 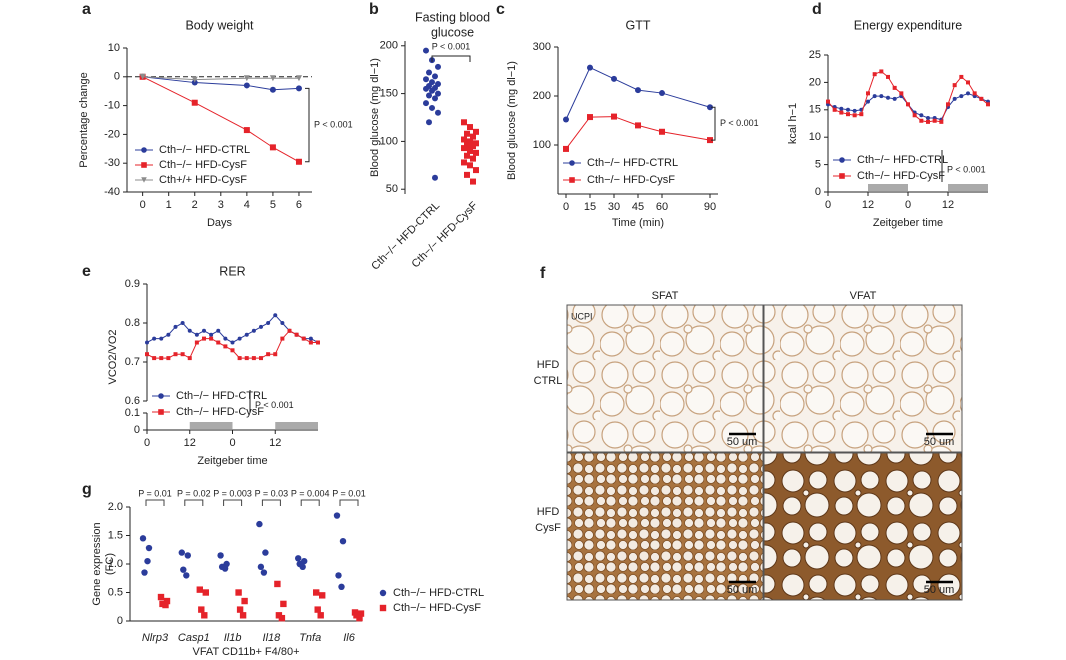 I want to click on y-axis-label: Blood glucose (mg dl−1), so click(x=375, y=117).